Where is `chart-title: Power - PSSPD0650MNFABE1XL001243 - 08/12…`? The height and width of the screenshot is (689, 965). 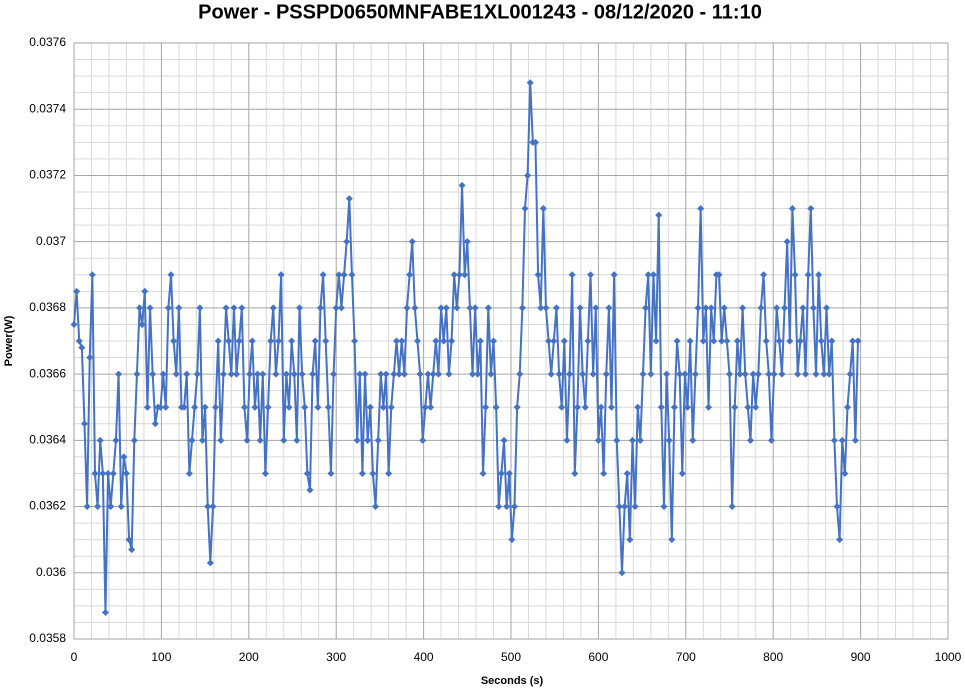
chart-title: Power - PSSPD0650MNFABE1XL001243 - 08/12… is located at coordinates (480, 12).